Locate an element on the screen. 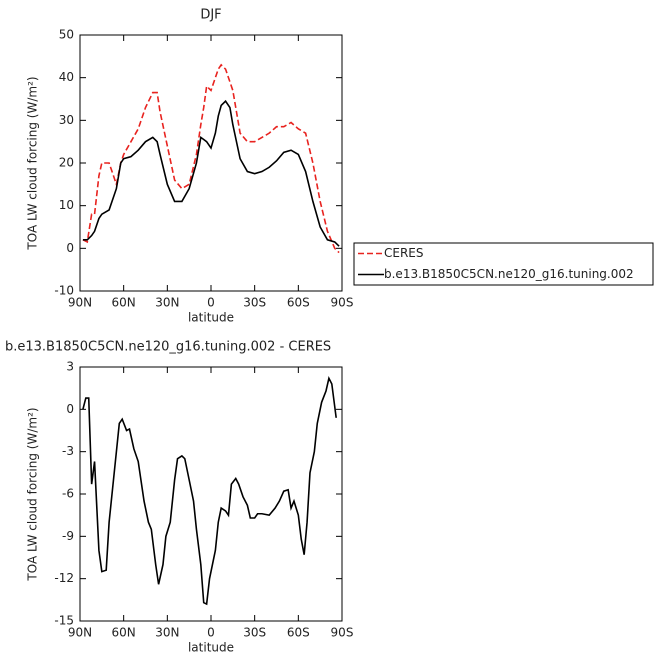 The height and width of the screenshot is (670, 671). legend-box is located at coordinates (503, 264).